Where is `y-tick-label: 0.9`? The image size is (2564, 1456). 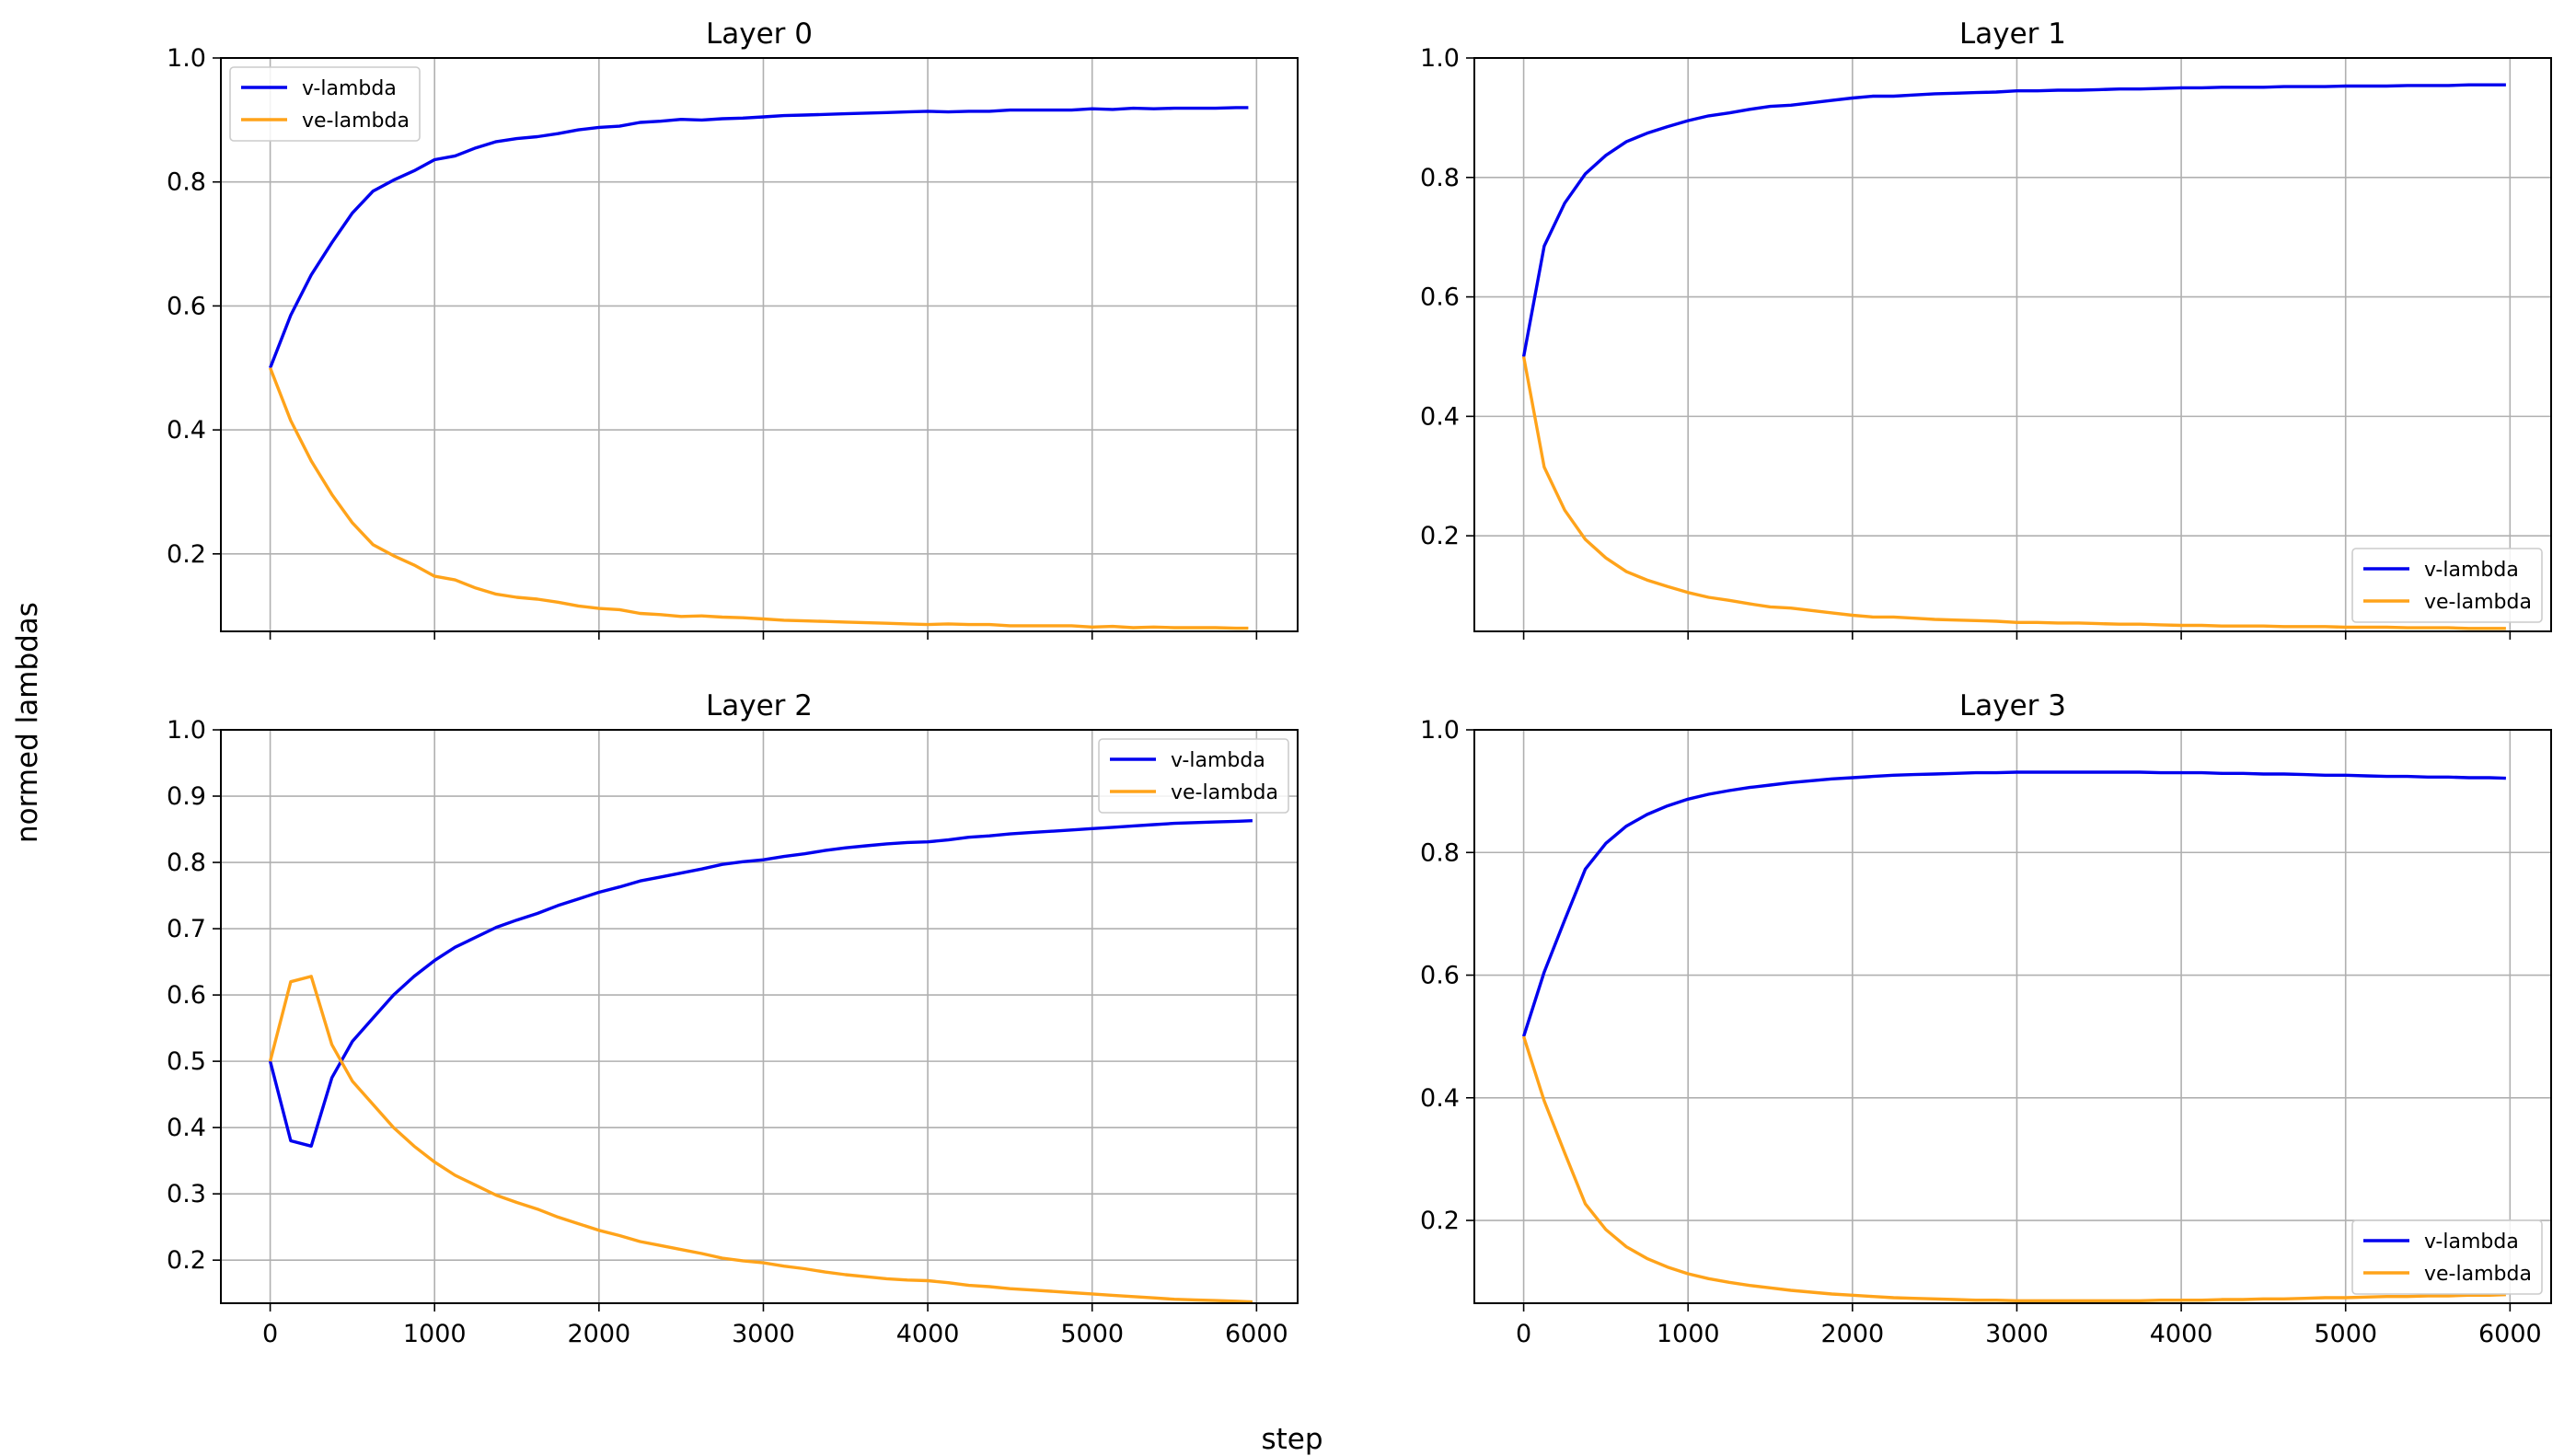
y-tick-label: 0.9 is located at coordinates (187, 796).